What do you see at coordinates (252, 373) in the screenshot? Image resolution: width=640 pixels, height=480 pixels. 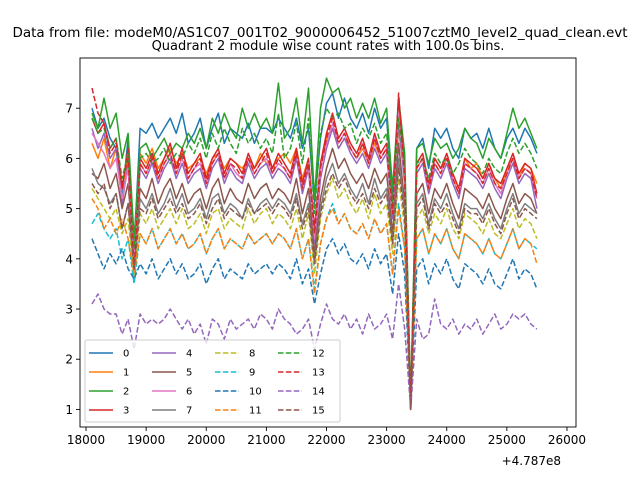 I see `legend-label-9: 9` at bounding box center [252, 373].